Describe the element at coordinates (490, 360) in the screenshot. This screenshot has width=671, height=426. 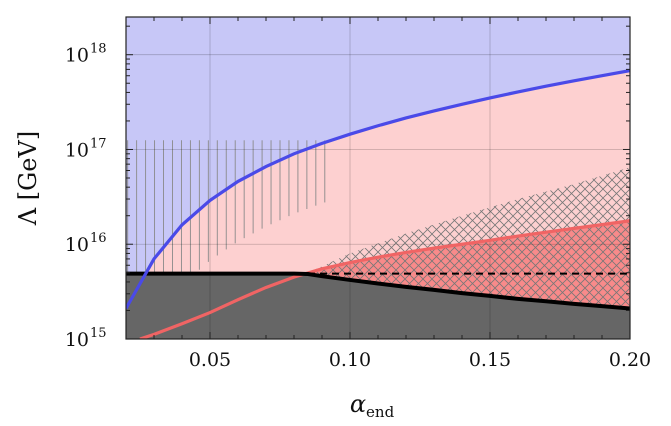
I see `x-tick-label: 0.15` at that location.